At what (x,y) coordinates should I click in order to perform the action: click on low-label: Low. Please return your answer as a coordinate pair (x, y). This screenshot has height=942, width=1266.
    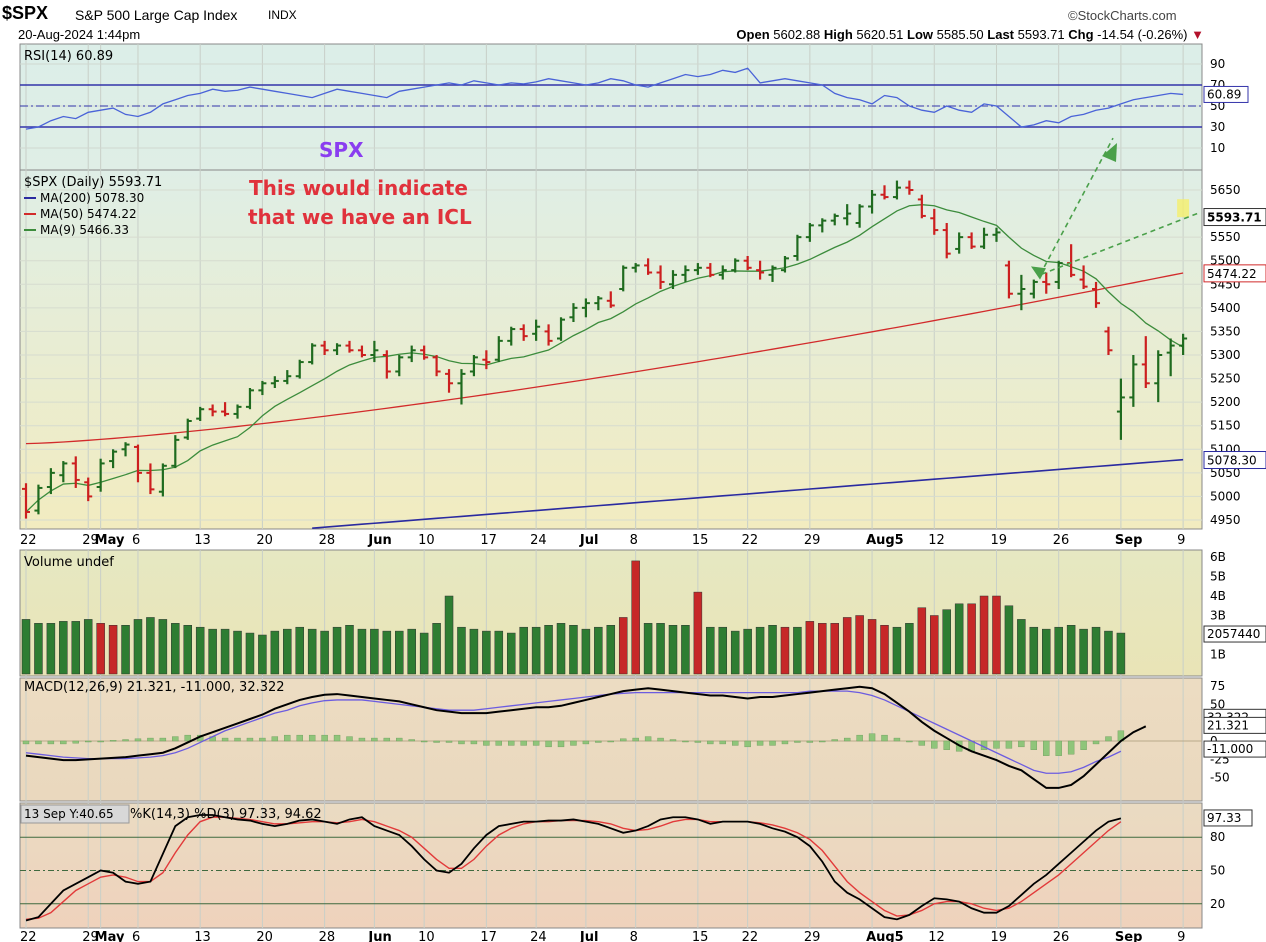
    Looking at the image, I should click on (920, 34).